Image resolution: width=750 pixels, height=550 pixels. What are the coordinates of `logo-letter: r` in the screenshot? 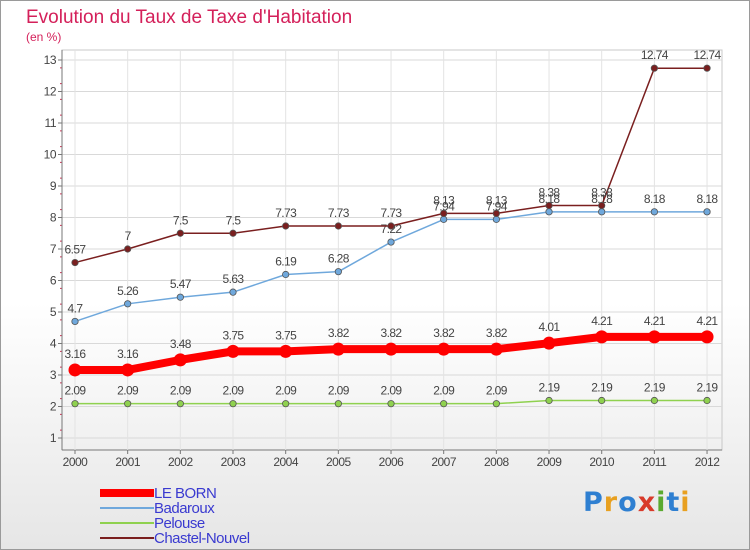 It's located at (611, 502).